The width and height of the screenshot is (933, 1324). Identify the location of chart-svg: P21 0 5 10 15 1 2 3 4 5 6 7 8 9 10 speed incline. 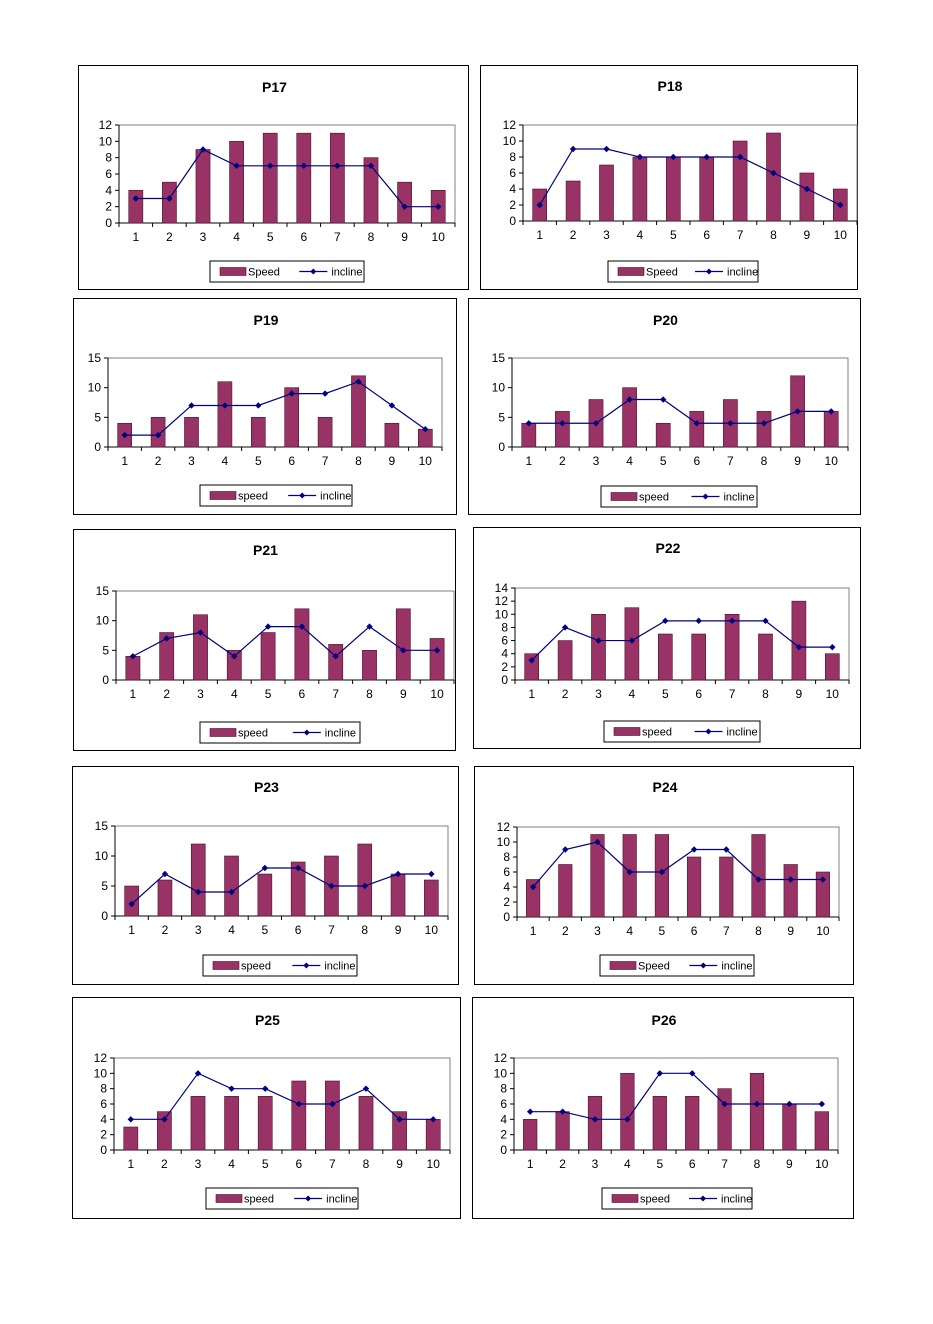
(275, 643).